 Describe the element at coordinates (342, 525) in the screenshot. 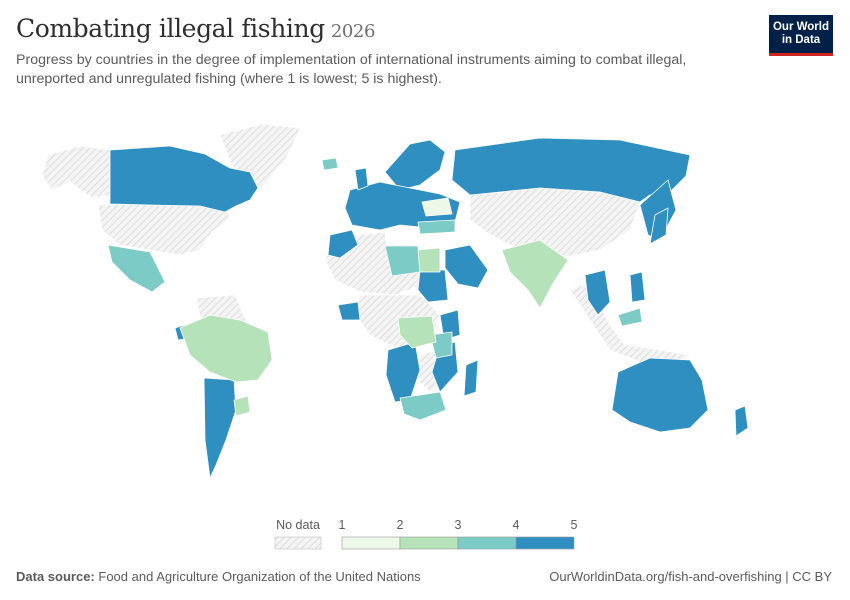

I see `legend-tick-1: 1` at that location.